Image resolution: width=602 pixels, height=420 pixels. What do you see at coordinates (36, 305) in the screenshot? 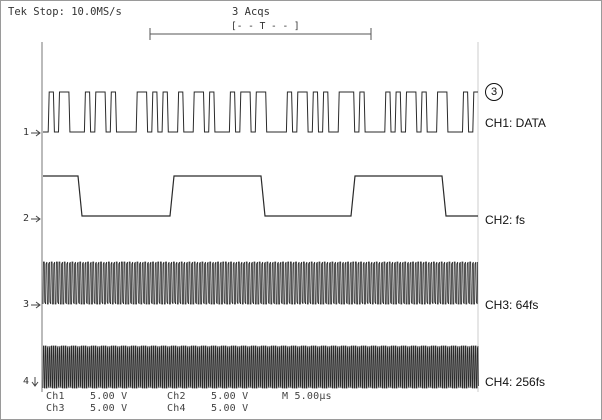
I see `ch3-ground-arrow` at bounding box center [36, 305].